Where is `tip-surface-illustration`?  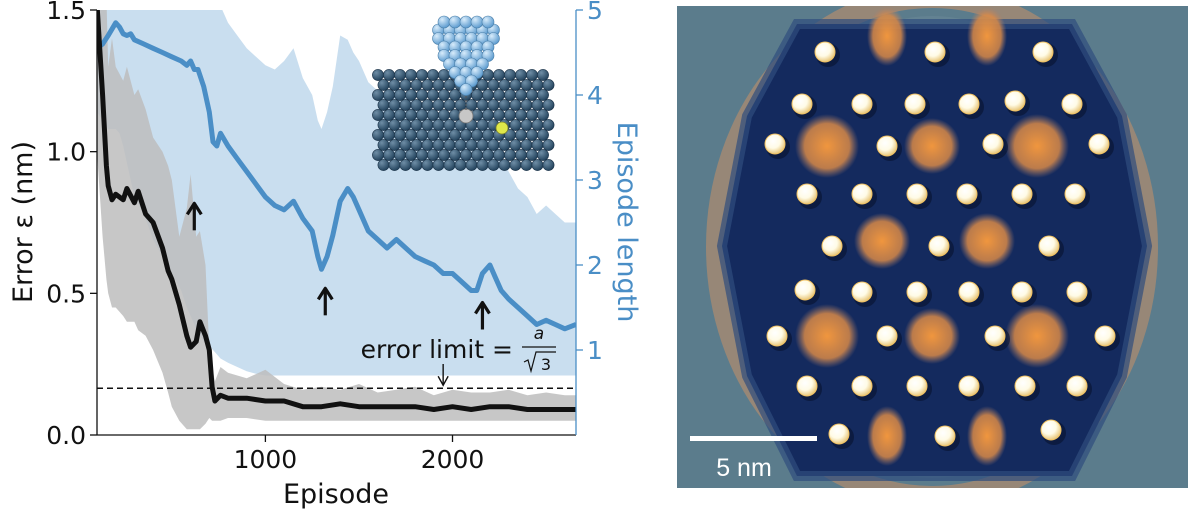 tip-surface-illustration is located at coordinates (463, 93).